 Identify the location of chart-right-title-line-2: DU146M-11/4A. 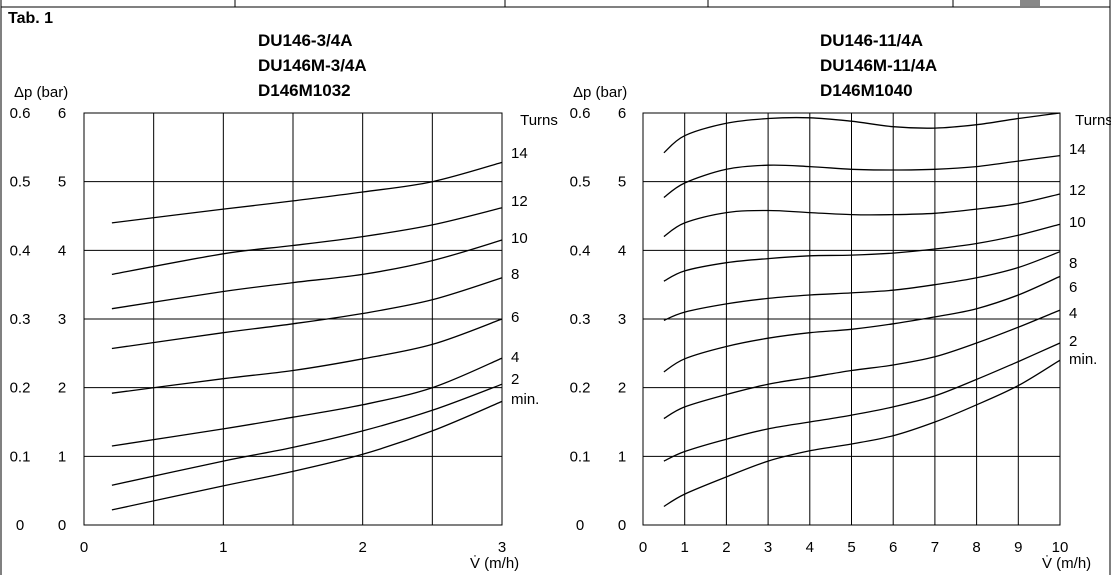
(878, 65).